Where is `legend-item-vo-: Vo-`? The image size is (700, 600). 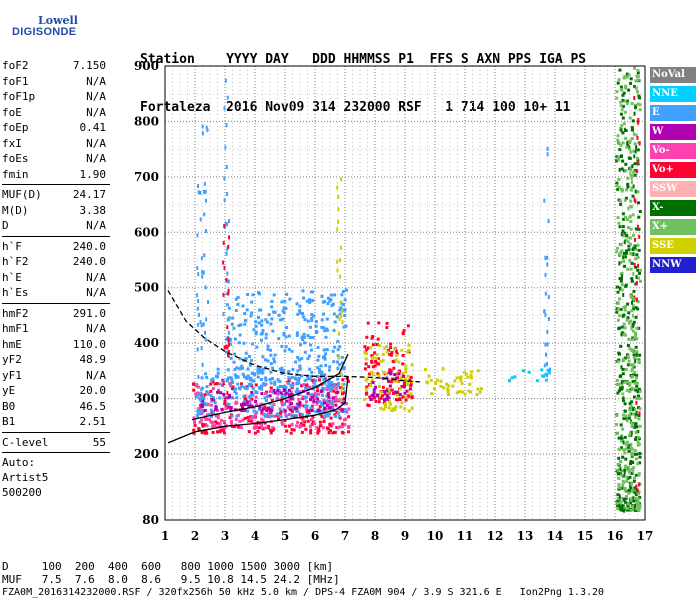
legend-item-vo-: Vo- is located at coordinates (673, 151).